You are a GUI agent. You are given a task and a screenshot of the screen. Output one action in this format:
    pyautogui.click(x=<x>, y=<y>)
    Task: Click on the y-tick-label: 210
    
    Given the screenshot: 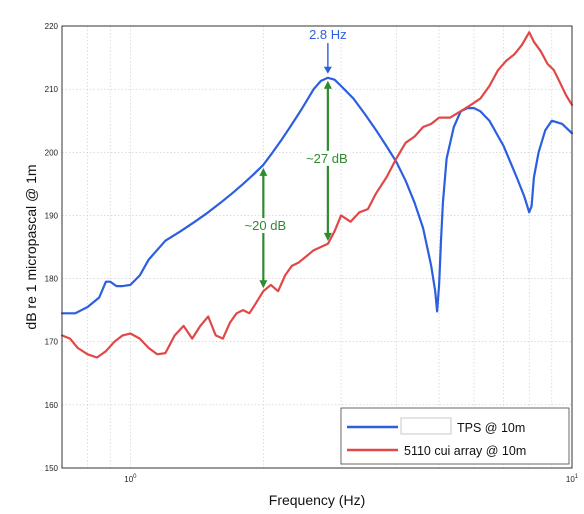 What is the action you would take?
    pyautogui.click(x=52, y=89)
    